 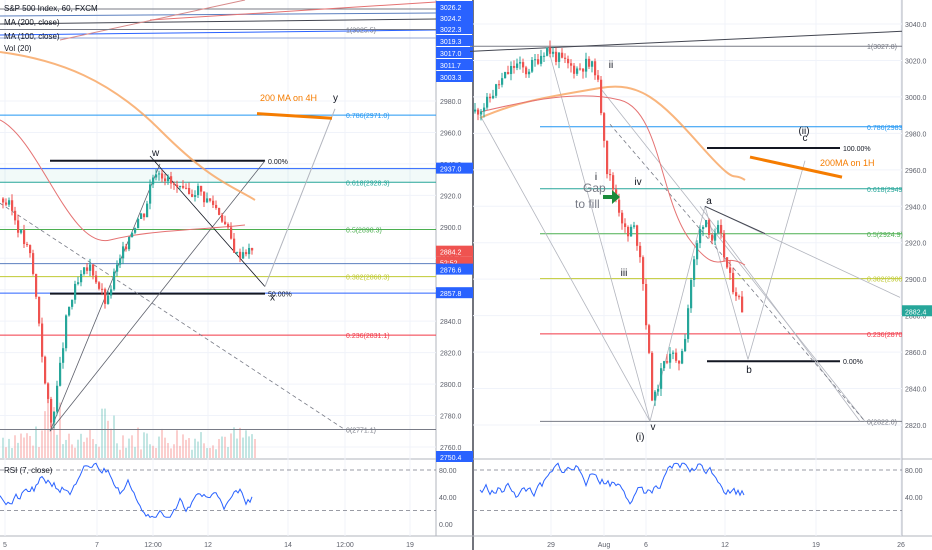 I want to click on right-price-tick: 2820.0, so click(x=916, y=426).